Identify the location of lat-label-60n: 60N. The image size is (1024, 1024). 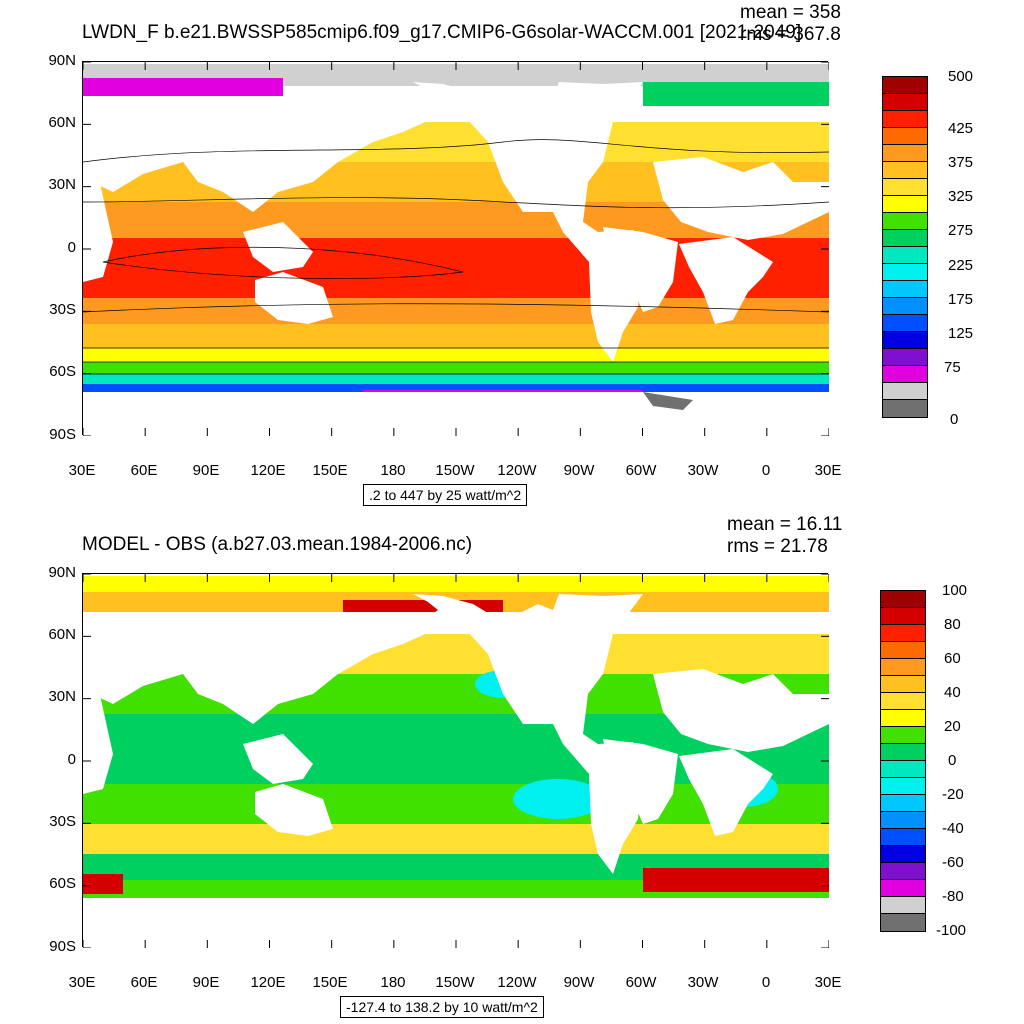
(62, 634).